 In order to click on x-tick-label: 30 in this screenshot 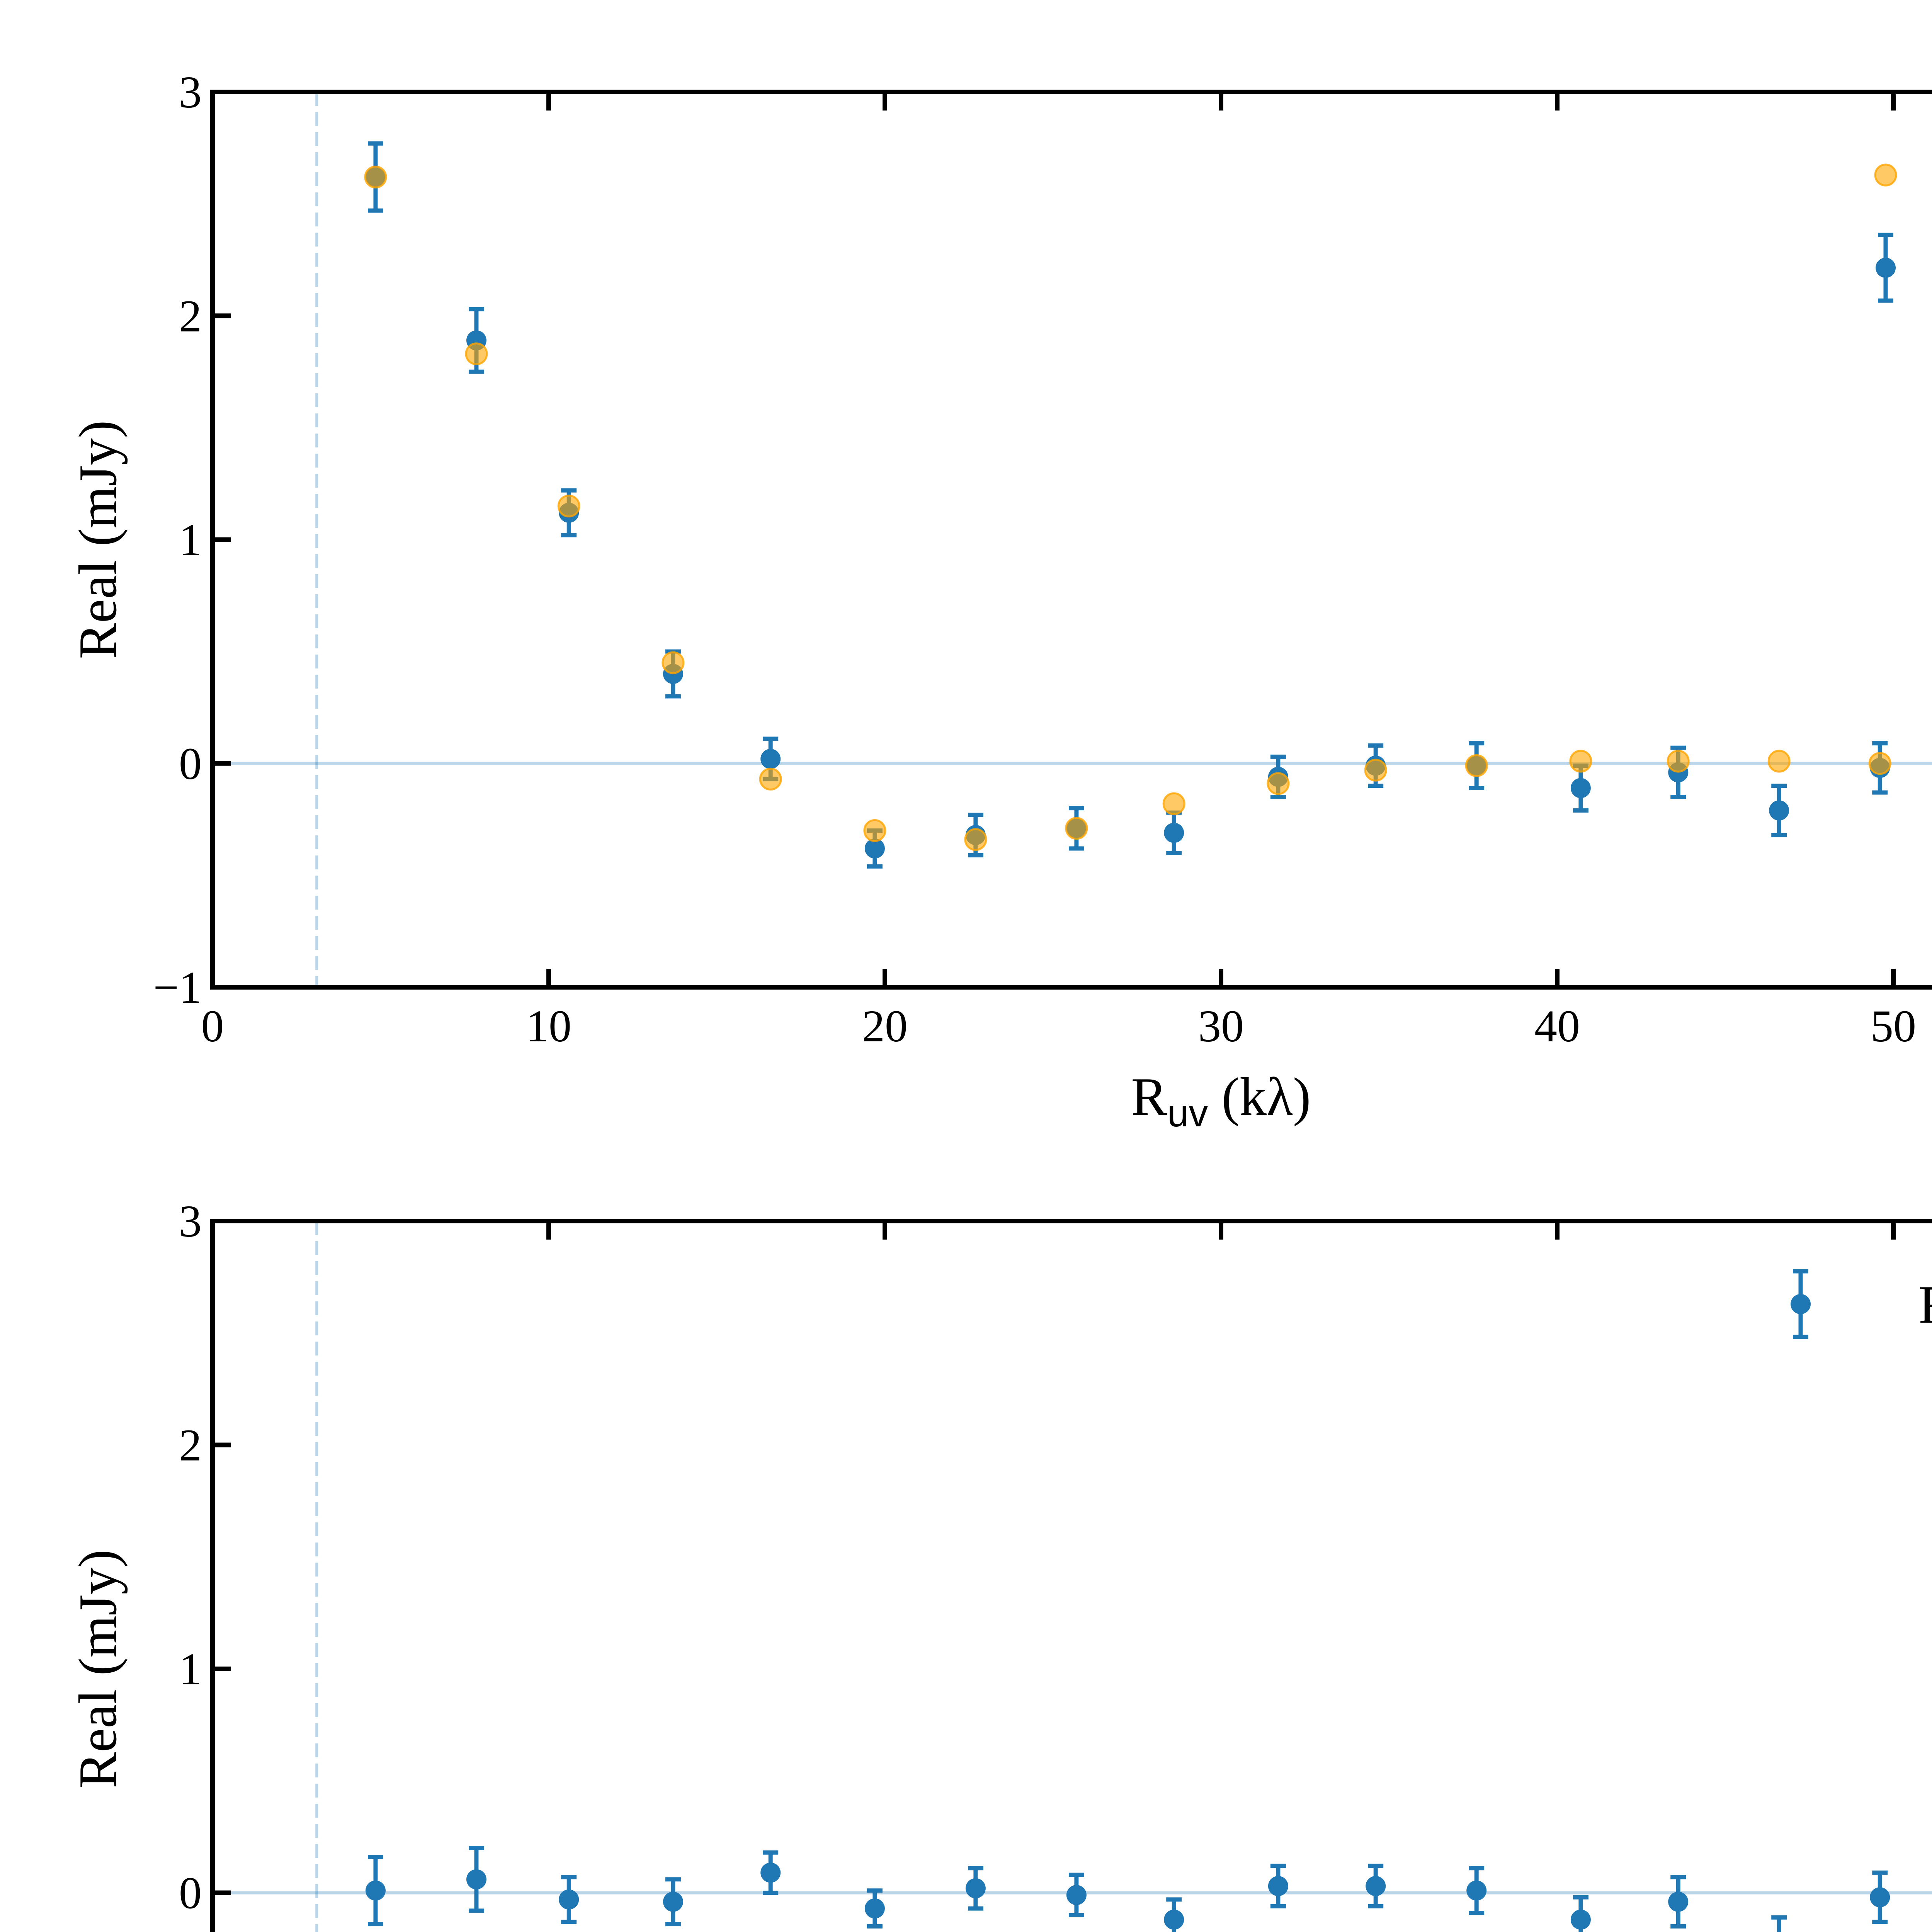, I will do `click(1221, 1026)`.